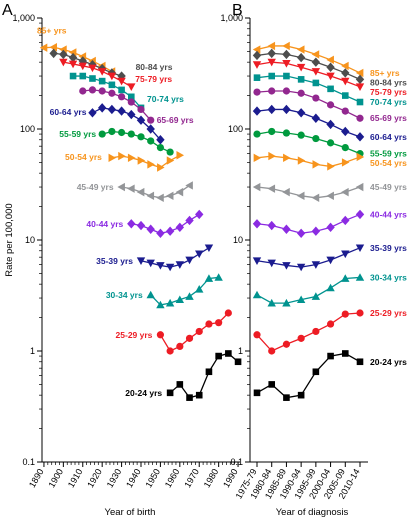  What do you see at coordinates (32, 351) in the screenshot?
I see `panel-a-y-tick-label: 1` at bounding box center [32, 351].